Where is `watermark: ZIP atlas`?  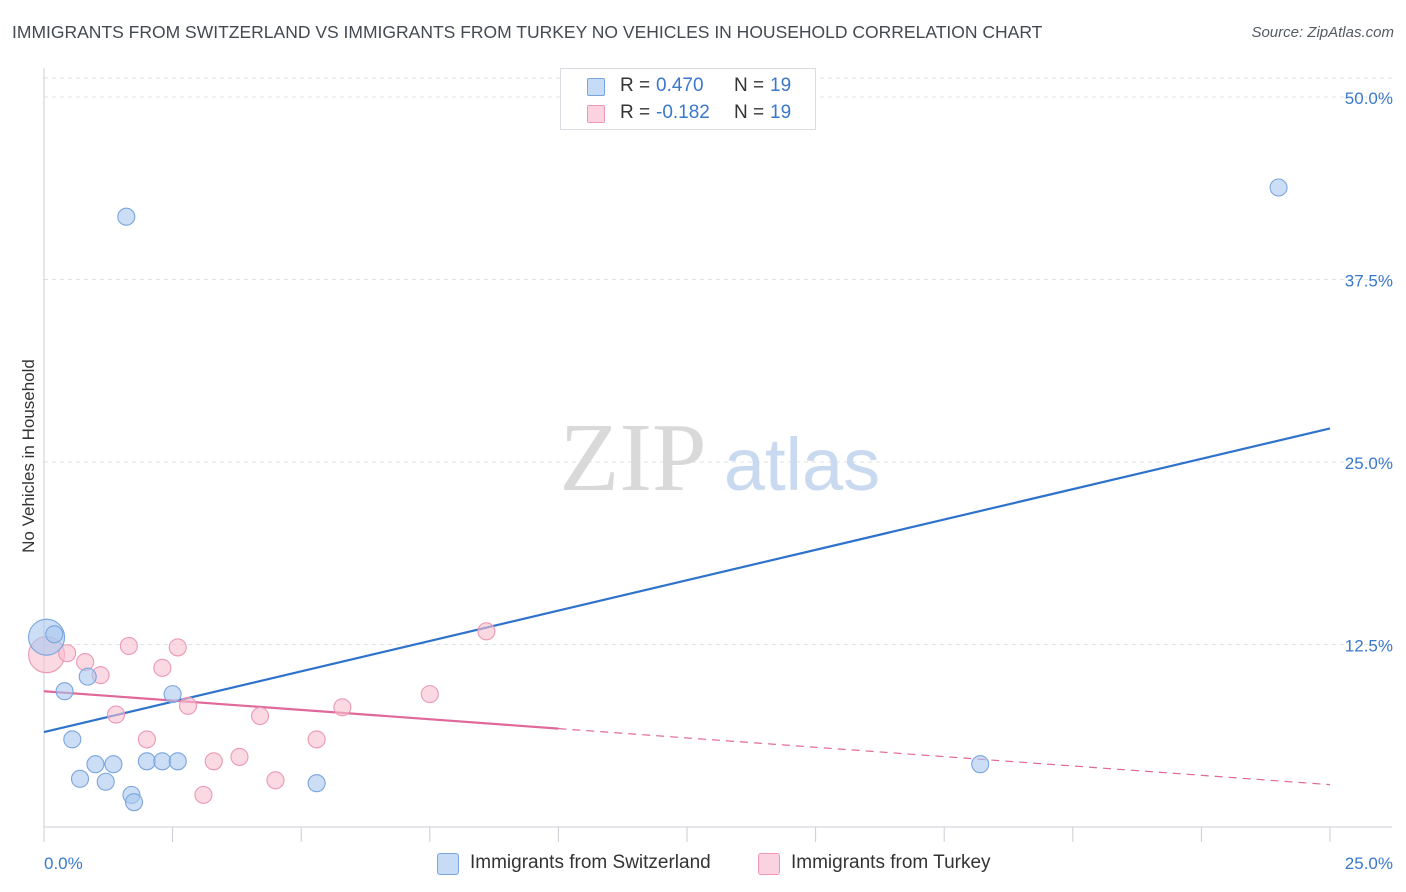
watermark: ZIP atlas is located at coordinates (720, 458).